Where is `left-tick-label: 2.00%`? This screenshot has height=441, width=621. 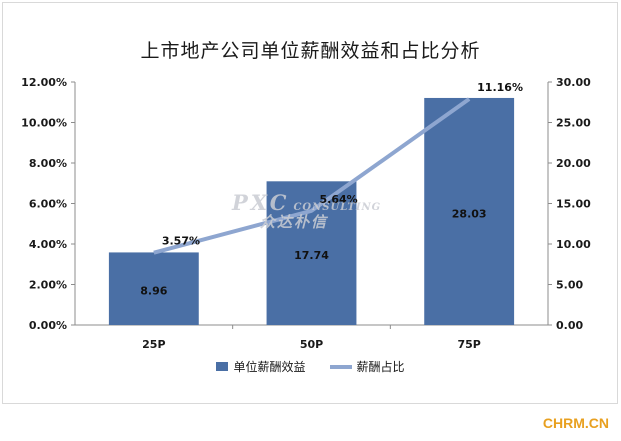
left-tick-label: 2.00% is located at coordinates (48, 285).